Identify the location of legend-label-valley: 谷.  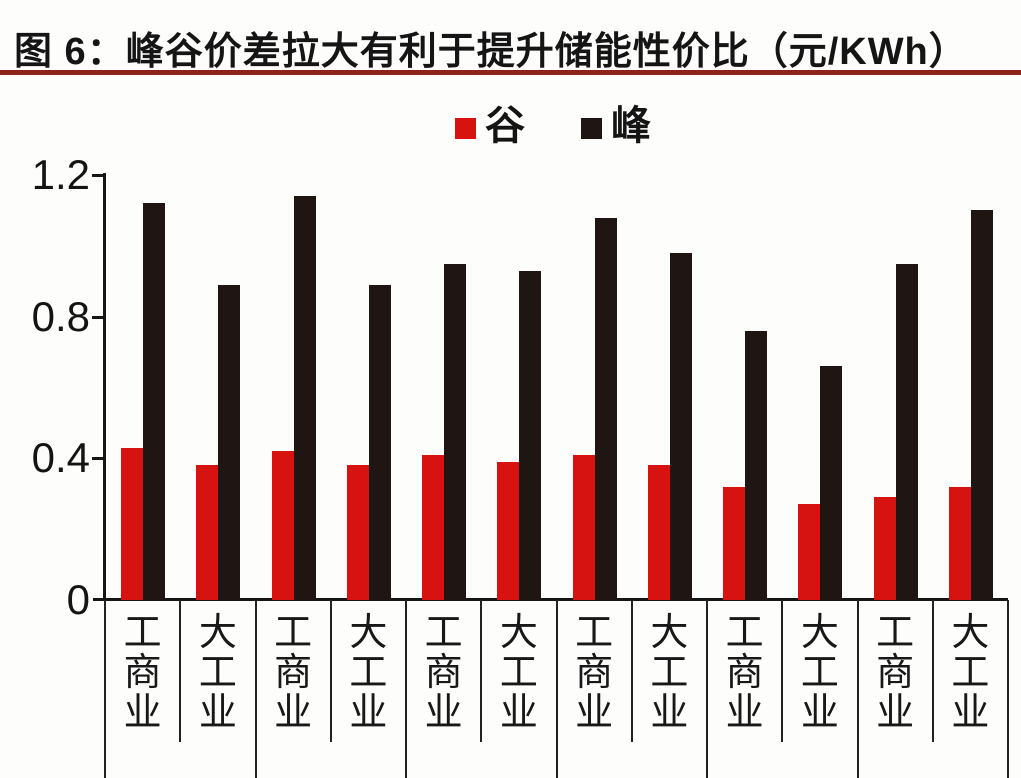
(505, 126).